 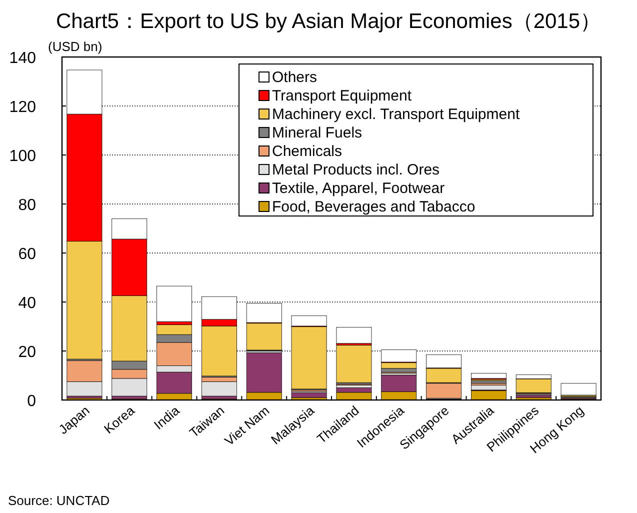 I want to click on x-tick-label: India, so click(x=166, y=417).